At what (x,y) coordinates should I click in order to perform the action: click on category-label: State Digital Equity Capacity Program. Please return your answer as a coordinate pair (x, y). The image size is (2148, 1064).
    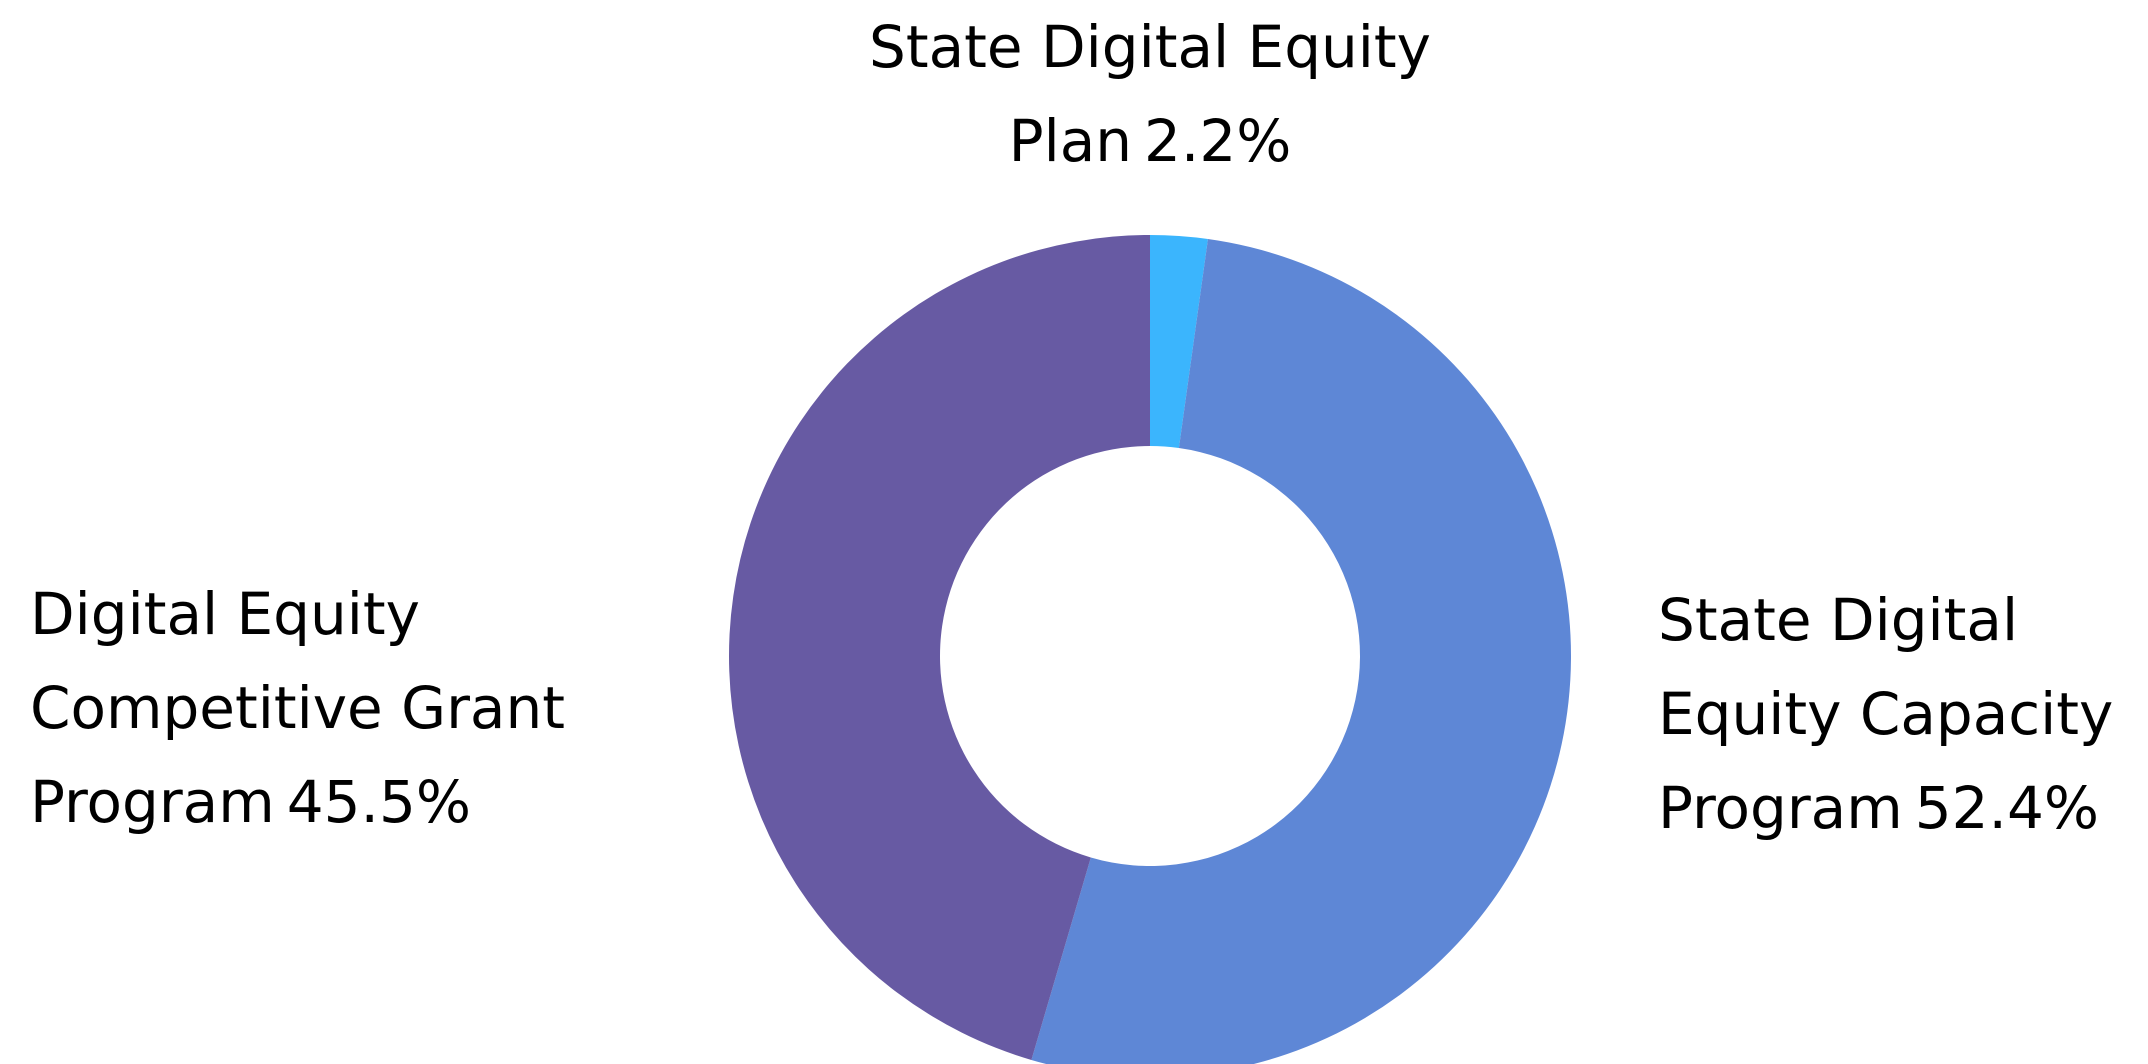
    Looking at the image, I should click on (1886, 714).